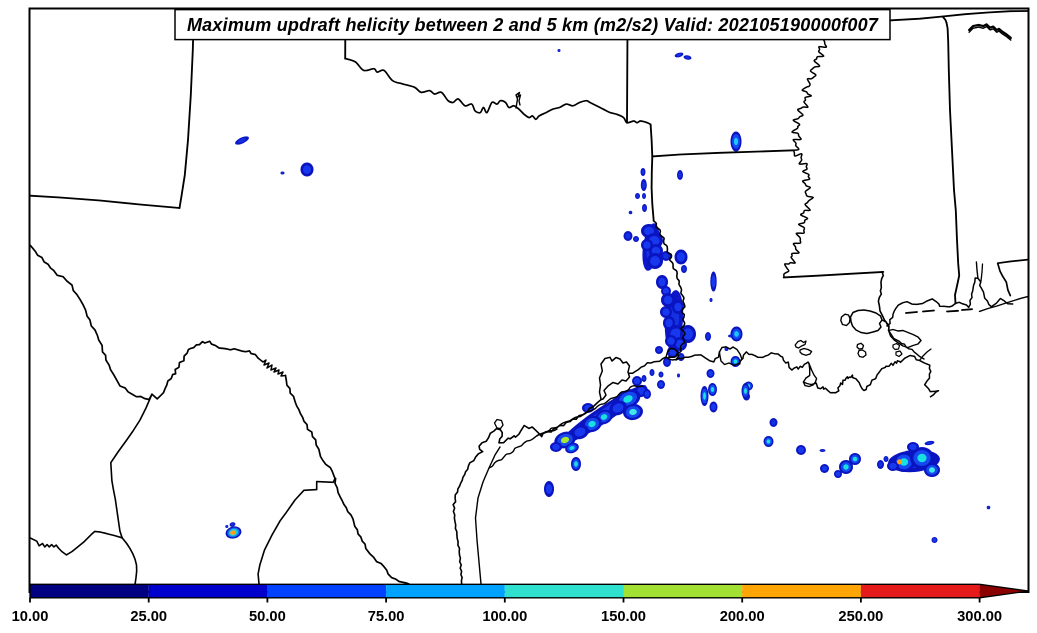  What do you see at coordinates (267, 617) in the screenshot?
I see `svg-text: 50.00` at bounding box center [267, 617].